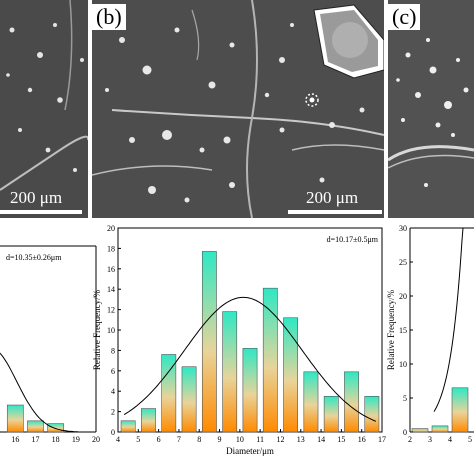  What do you see at coordinates (96, 439) in the screenshot?
I see `x-tick-label: 20` at bounding box center [96, 439].